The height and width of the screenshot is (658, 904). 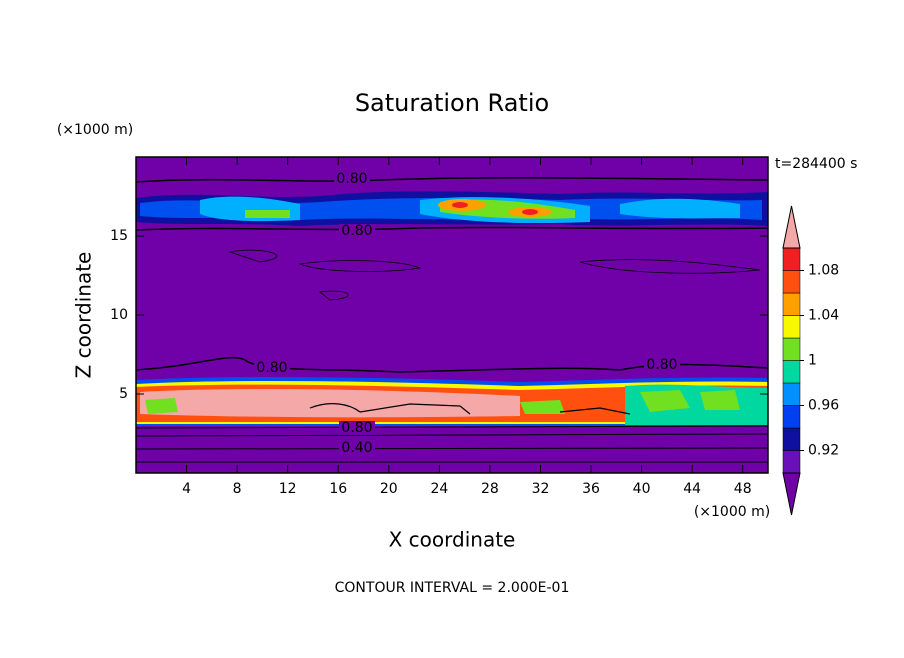 What do you see at coordinates (84, 315) in the screenshot?
I see `y-axis-label: Z coordinate` at bounding box center [84, 315].